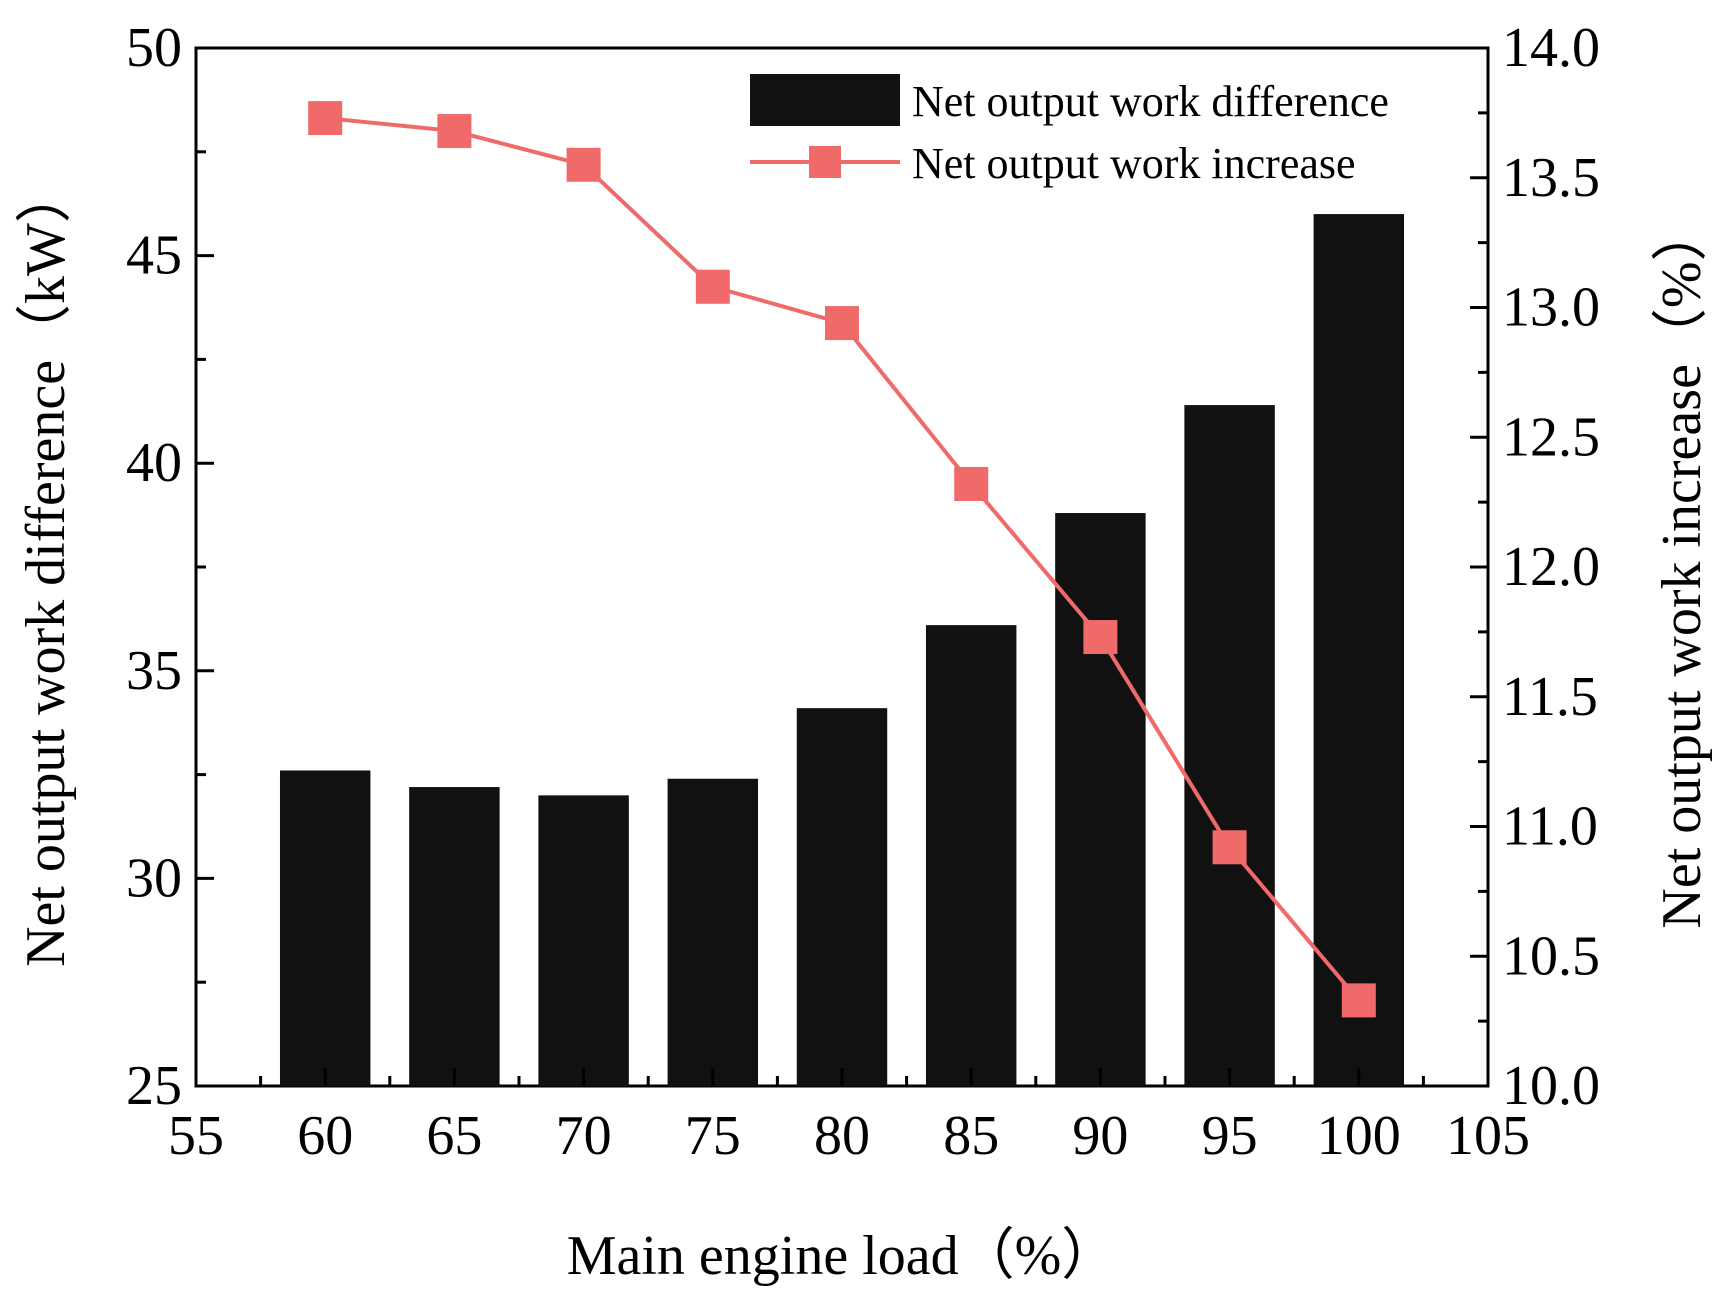  Describe the element at coordinates (825, 162) in the screenshot. I see `legend-line-marker` at that location.